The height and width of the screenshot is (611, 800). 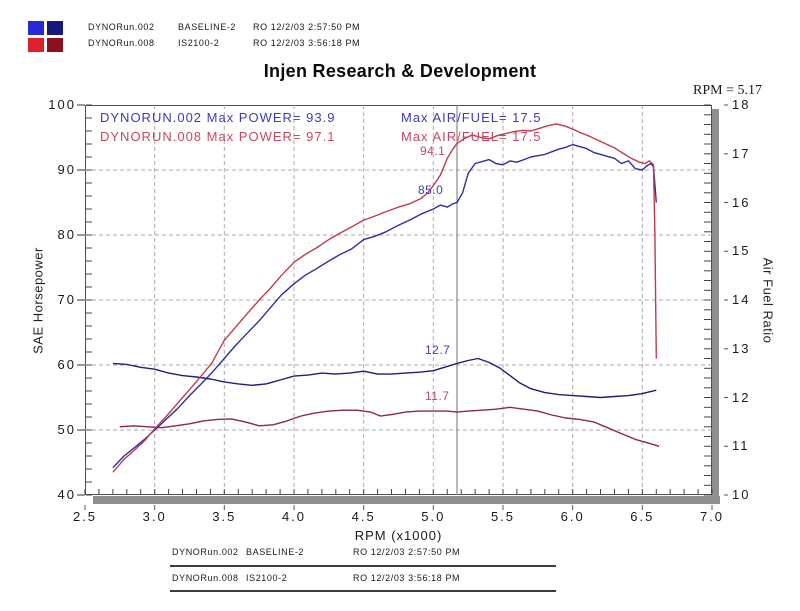 I want to click on run1-max-airfuel-label: Max AIR/FUEL= 17.5, so click(x=471, y=117).